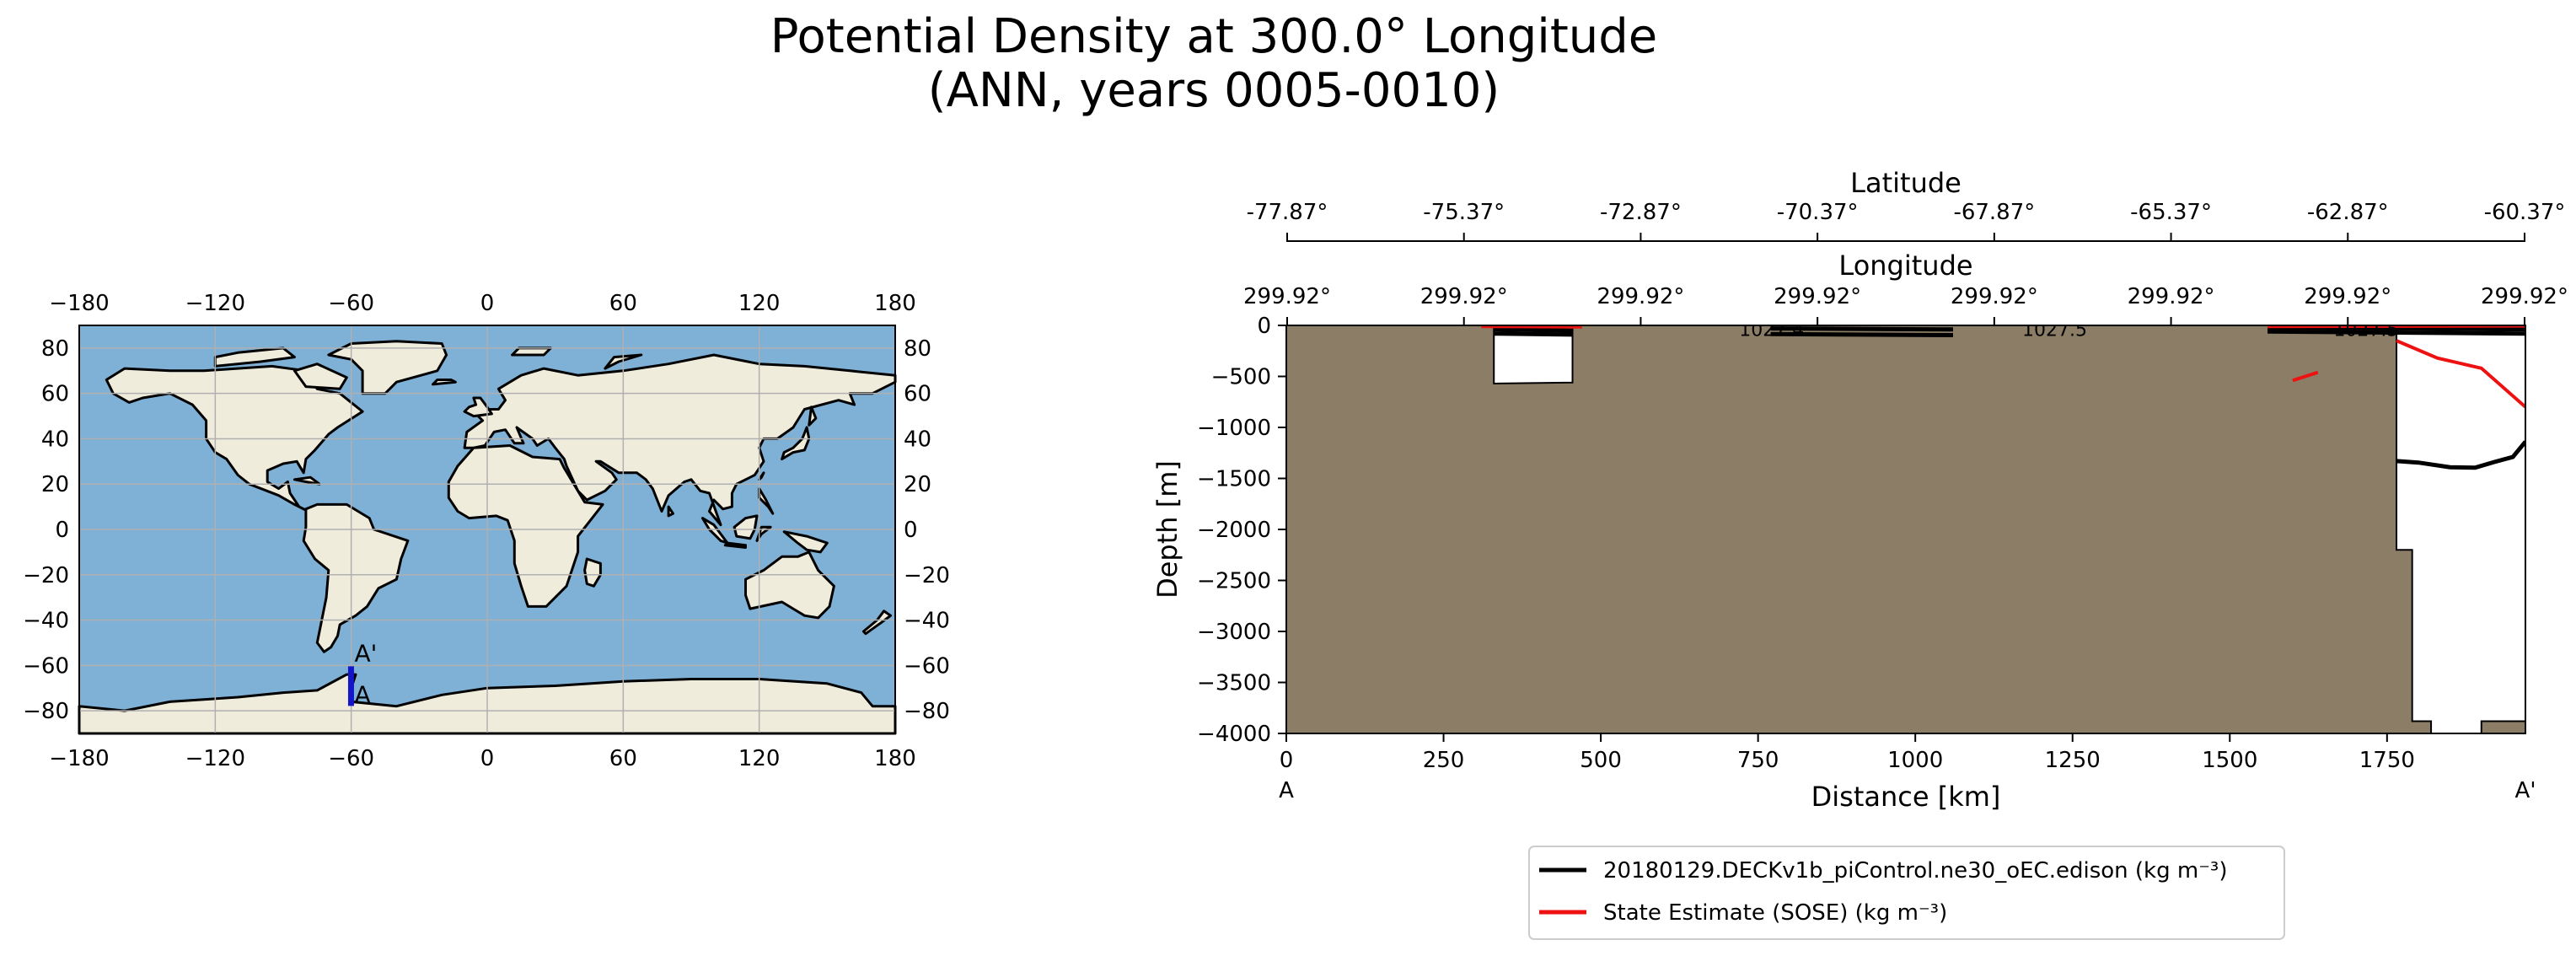 The width and height of the screenshot is (2576, 956). I want to click on landmass-madagascar, so click(592, 572).